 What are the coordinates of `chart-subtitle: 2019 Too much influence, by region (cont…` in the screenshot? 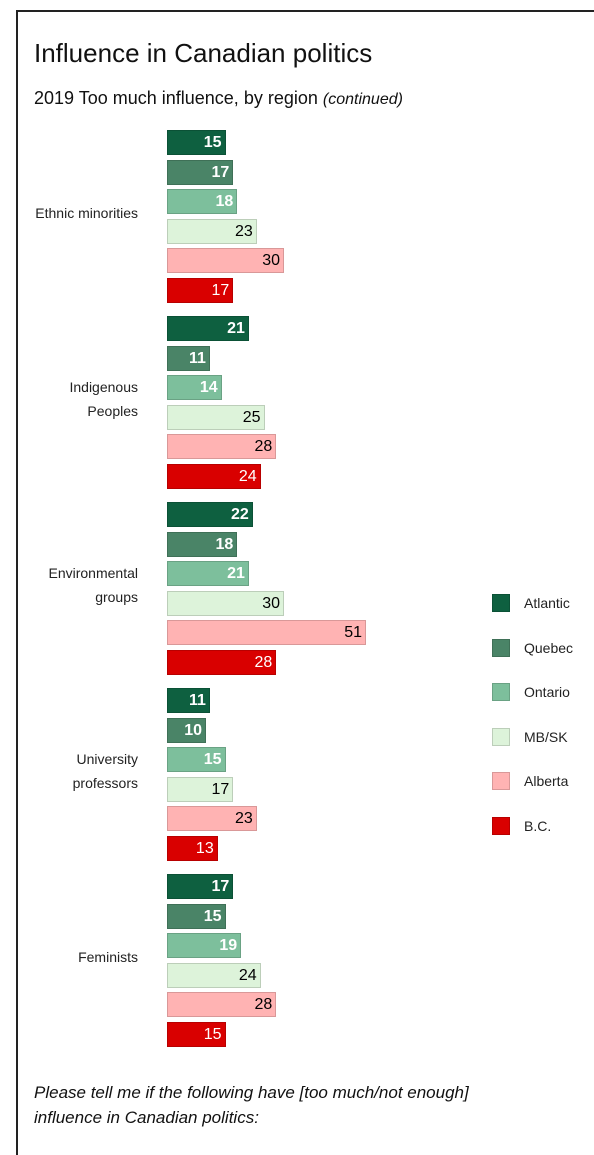 It's located at (218, 98).